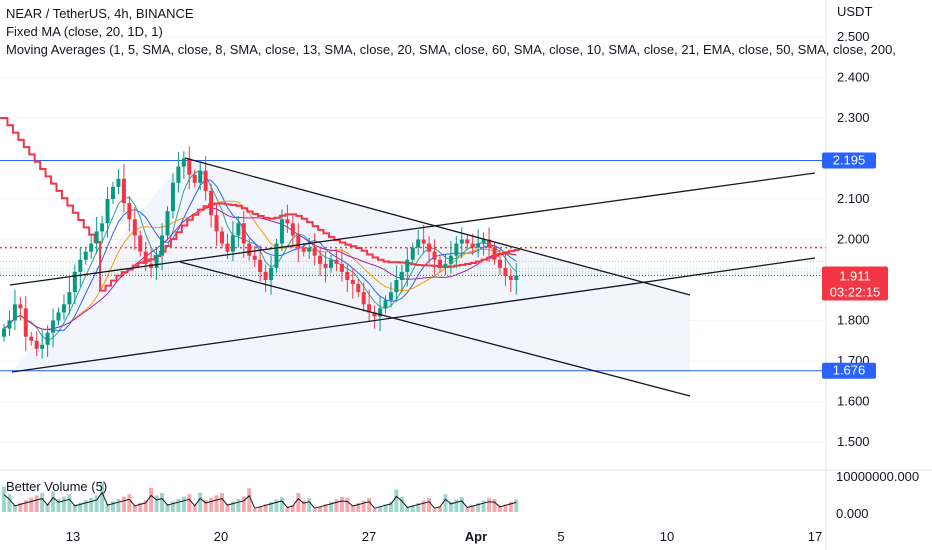  What do you see at coordinates (852, 513) in the screenshot?
I see `volume-bottom-tick: 0.000` at bounding box center [852, 513].